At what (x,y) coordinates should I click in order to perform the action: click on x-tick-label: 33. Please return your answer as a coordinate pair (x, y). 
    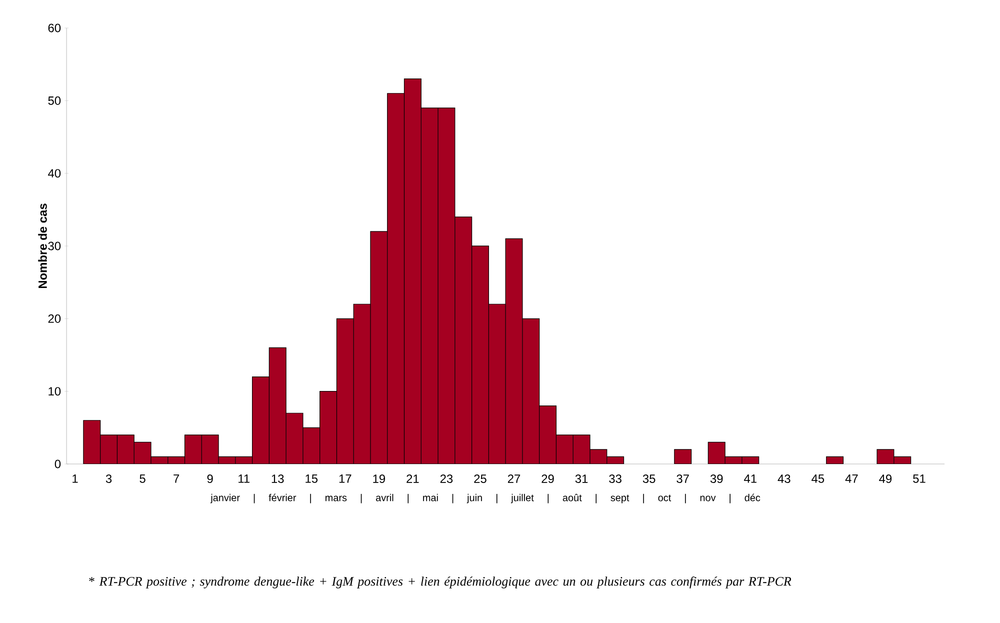
    Looking at the image, I should click on (615, 478).